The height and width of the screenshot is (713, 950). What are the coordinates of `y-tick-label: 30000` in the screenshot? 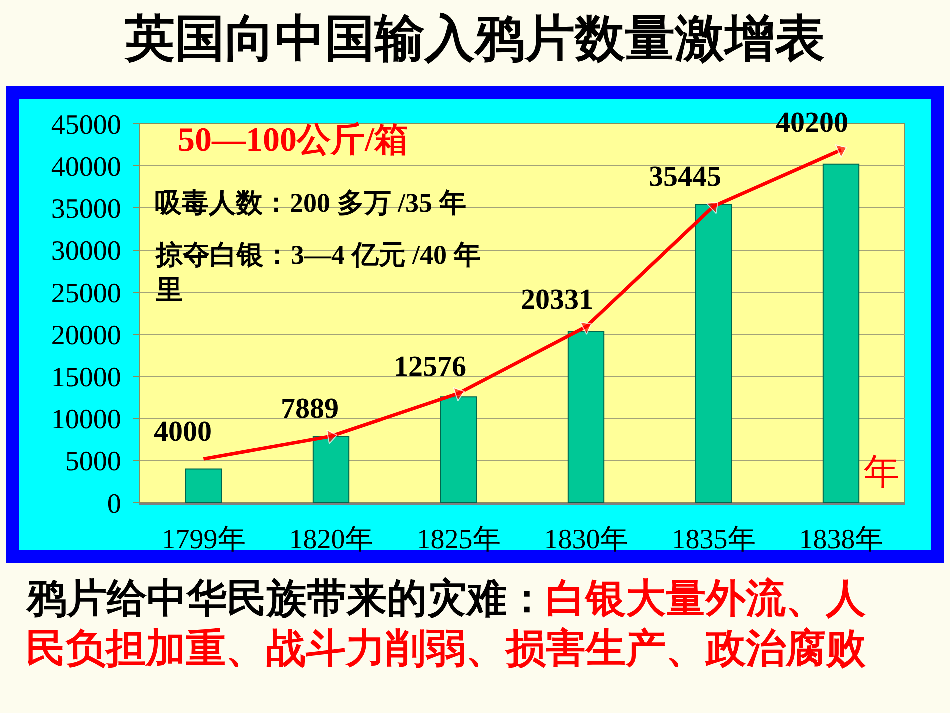 It's located at (86, 252).